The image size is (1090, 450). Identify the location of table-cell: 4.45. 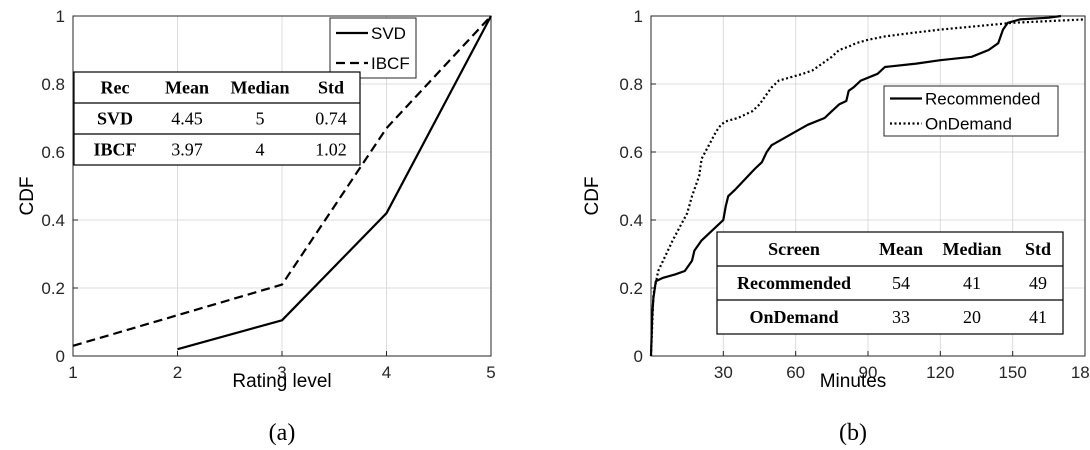
(187, 119).